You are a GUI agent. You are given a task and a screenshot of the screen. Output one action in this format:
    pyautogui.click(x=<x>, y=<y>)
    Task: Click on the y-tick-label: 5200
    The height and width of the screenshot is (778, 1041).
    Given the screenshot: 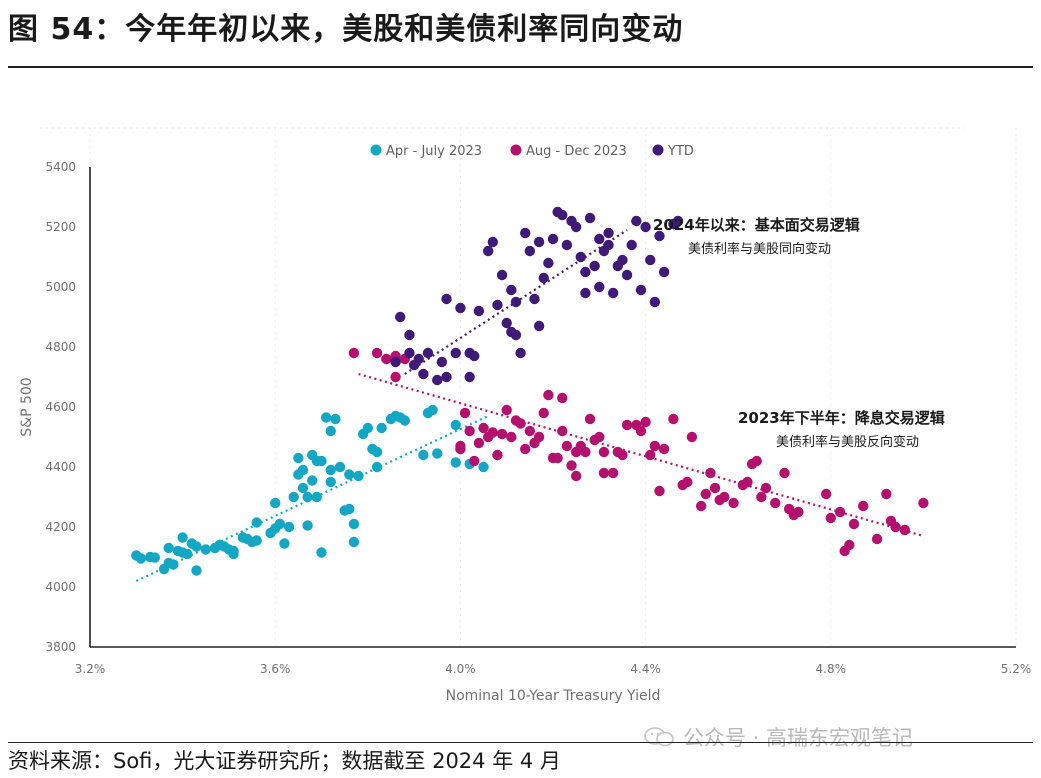 What is the action you would take?
    pyautogui.click(x=60, y=227)
    